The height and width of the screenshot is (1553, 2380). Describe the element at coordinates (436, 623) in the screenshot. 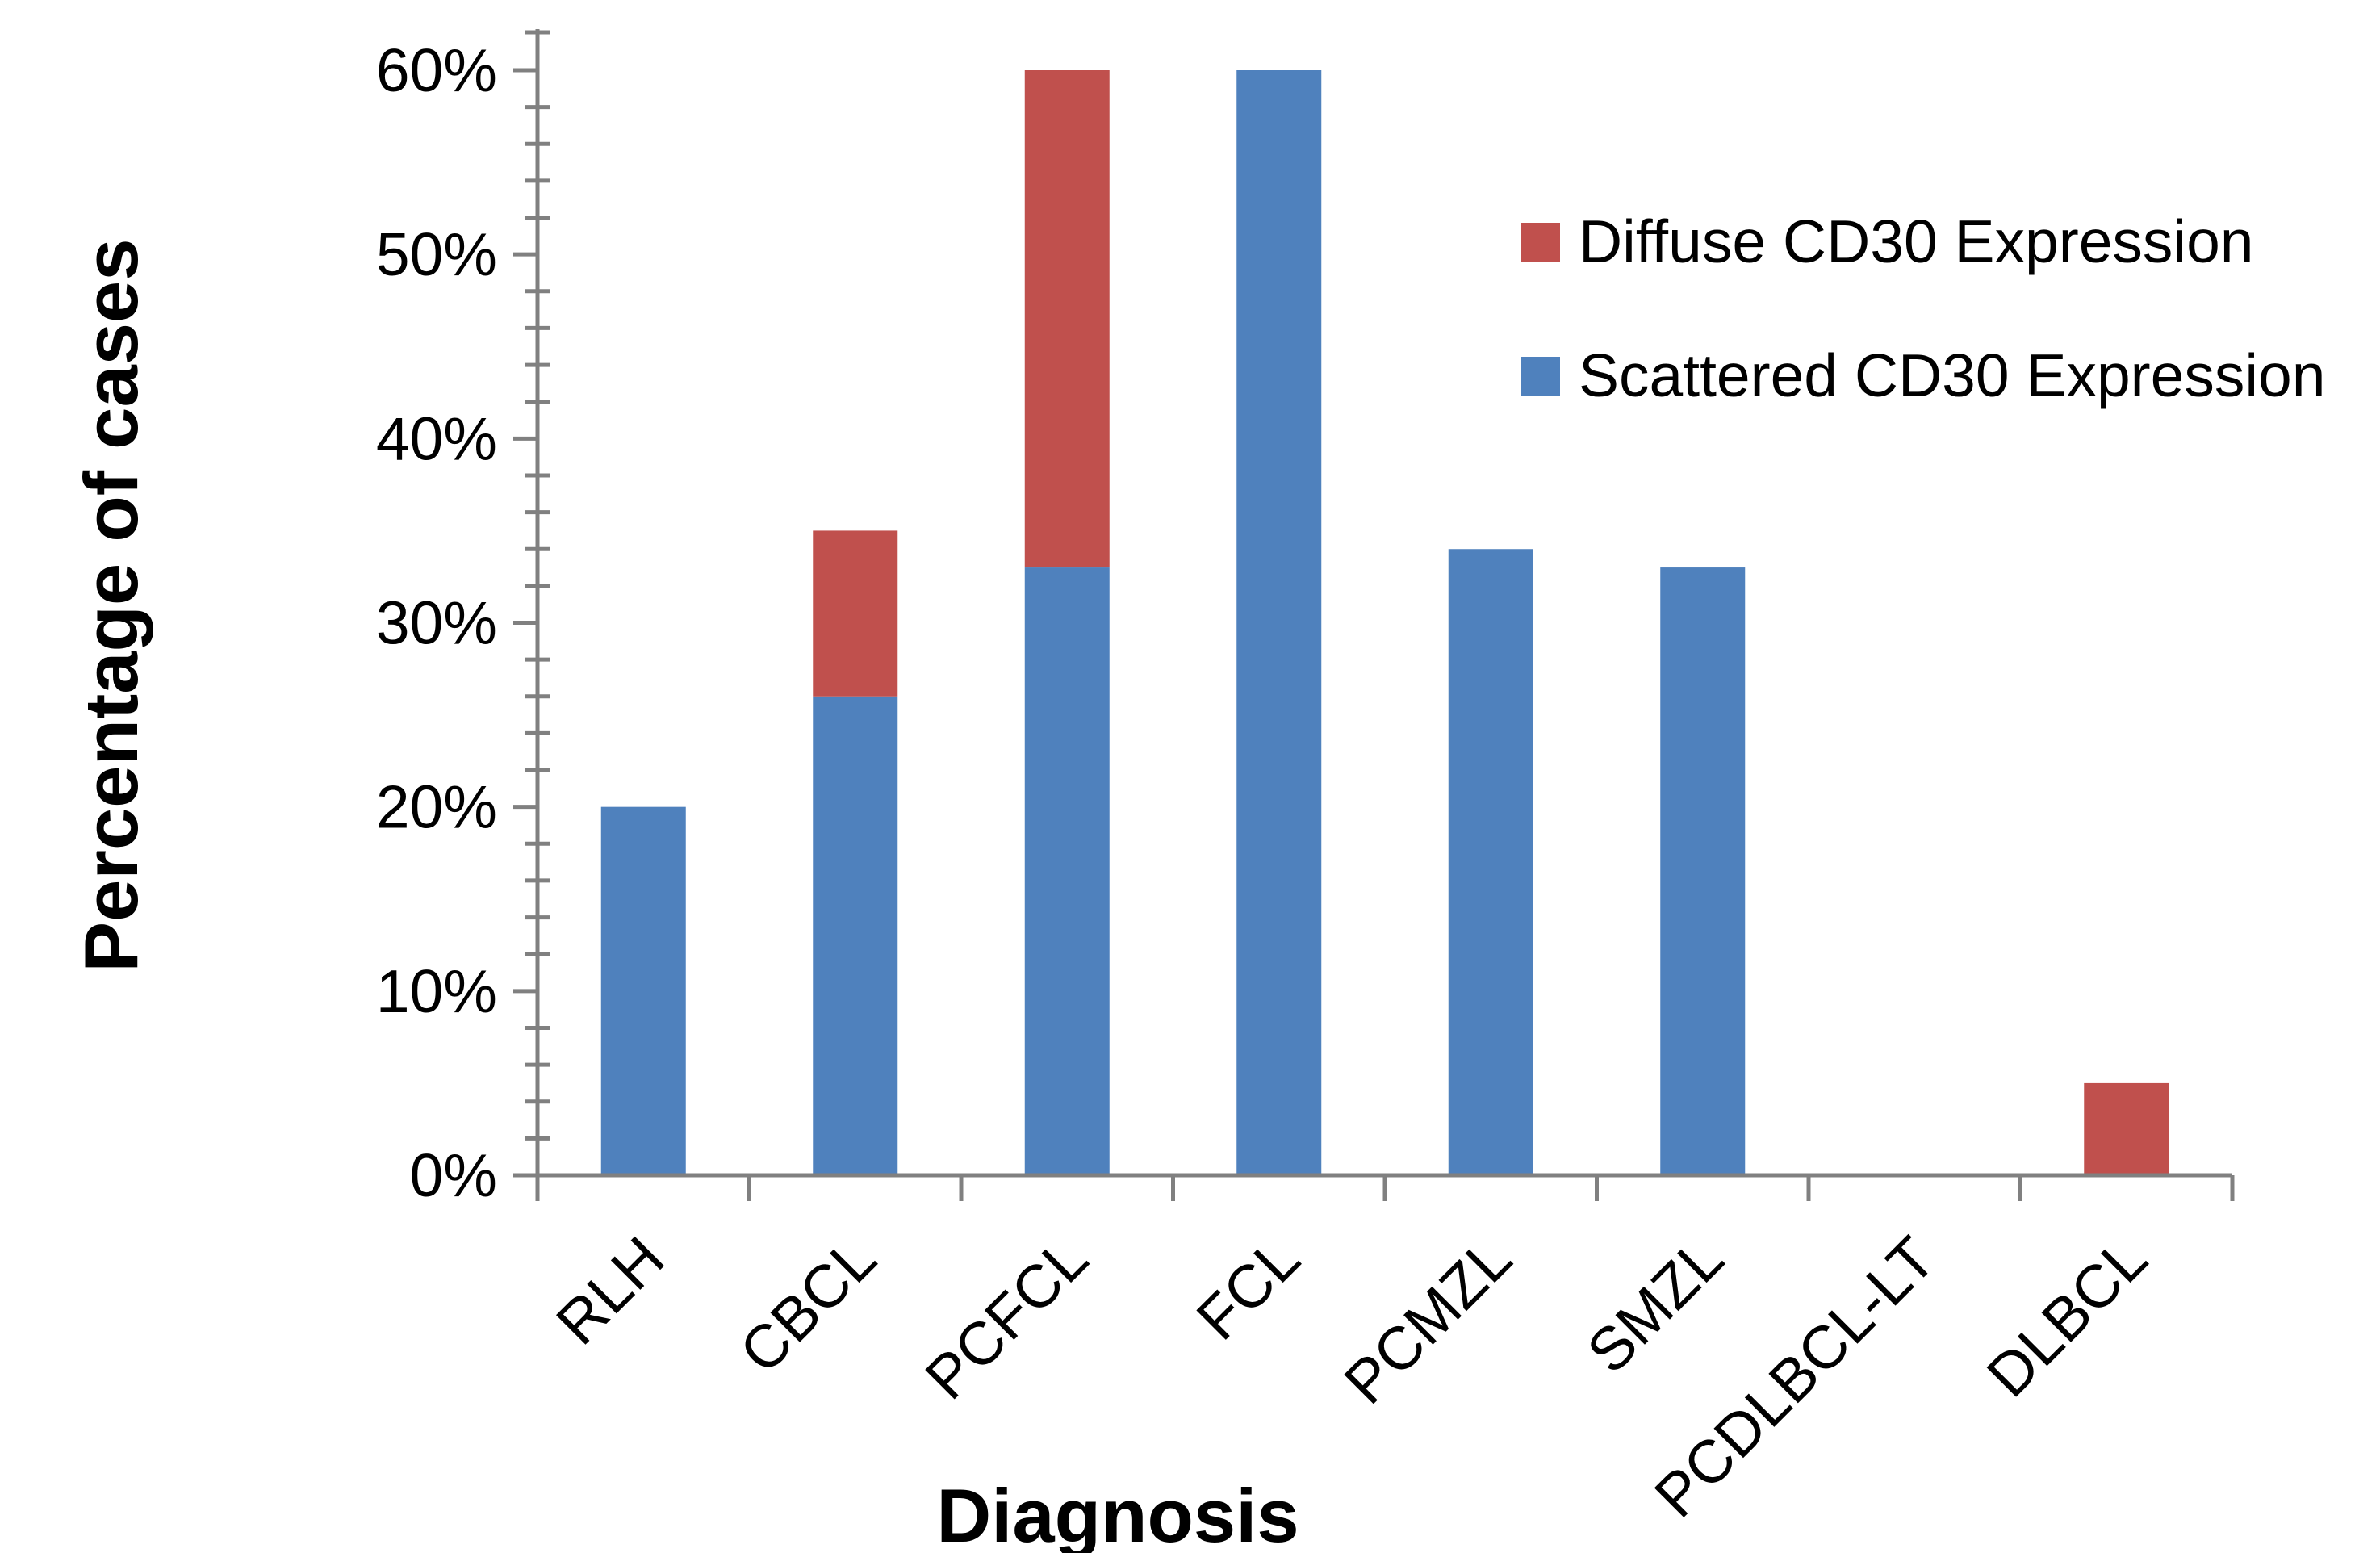

I see `y-tick-label: 30%` at that location.